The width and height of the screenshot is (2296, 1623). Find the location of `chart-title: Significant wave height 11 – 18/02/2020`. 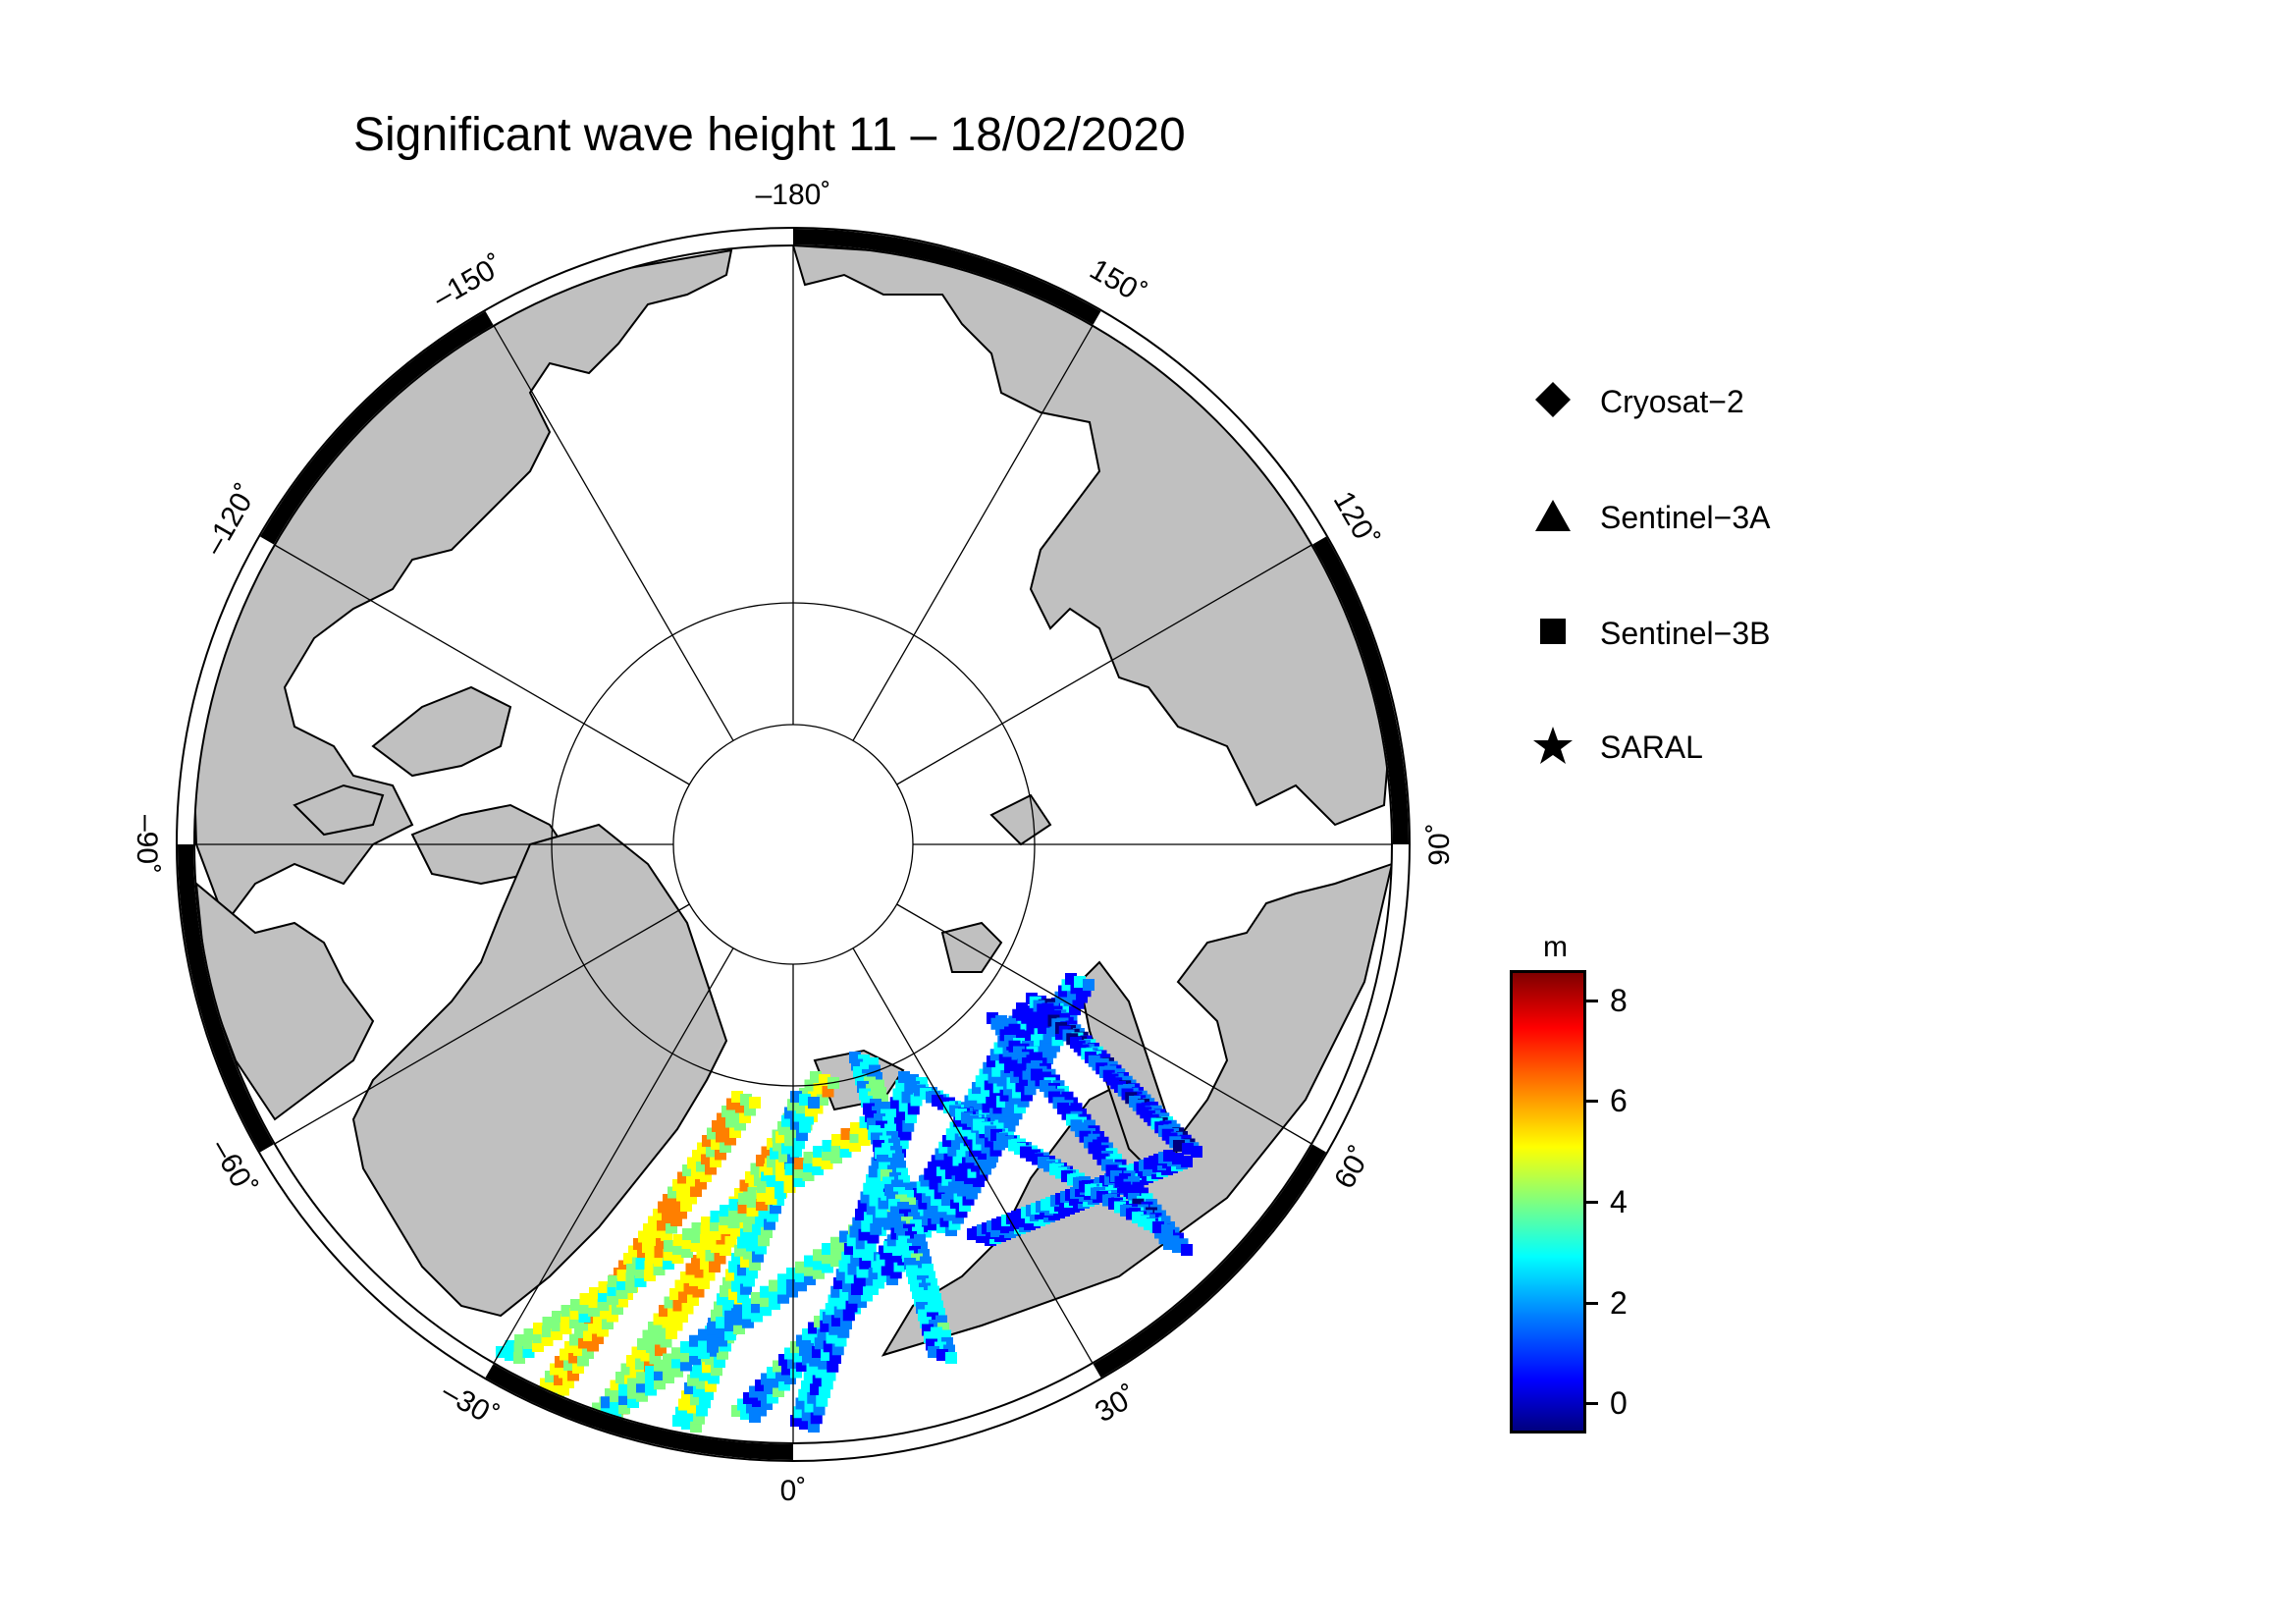

chart-title: Significant wave height 11 – 18/02/2020 is located at coordinates (769, 135).